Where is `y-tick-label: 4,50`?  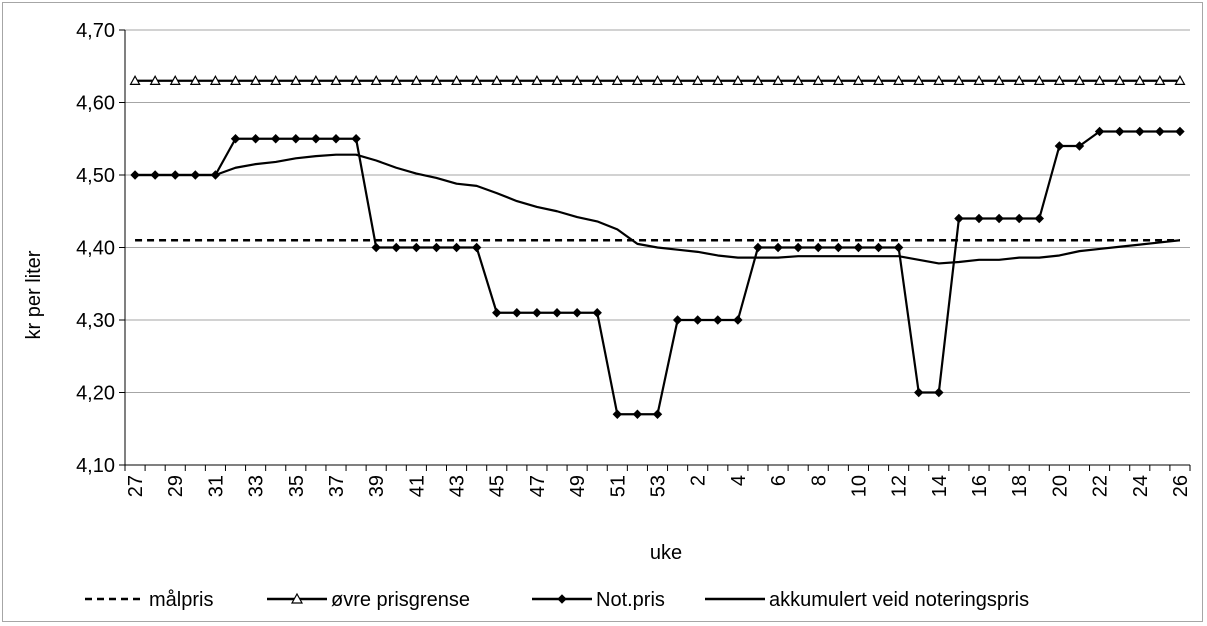 y-tick-label: 4,50 is located at coordinates (95, 176).